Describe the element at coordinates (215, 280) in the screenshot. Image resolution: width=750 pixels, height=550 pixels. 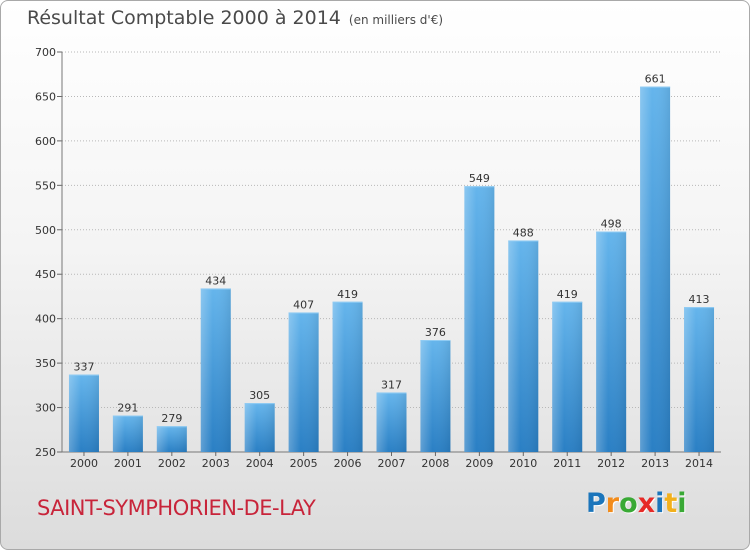
I see `data-label: 434` at that location.